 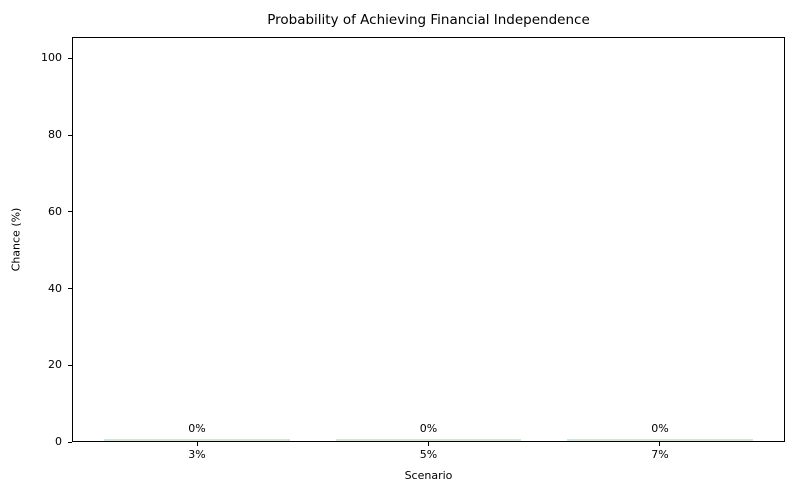 What do you see at coordinates (660, 454) in the screenshot?
I see `x-tick-label: 7%` at bounding box center [660, 454].